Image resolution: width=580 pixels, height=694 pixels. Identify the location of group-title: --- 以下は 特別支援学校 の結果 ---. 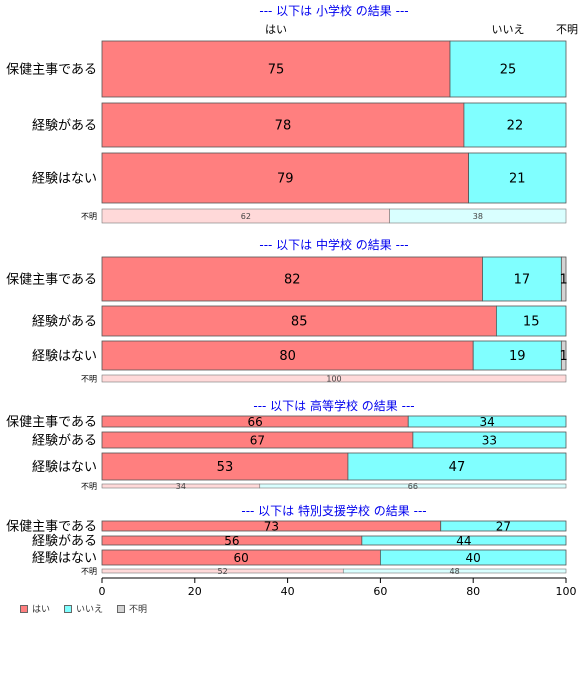
(333, 510).